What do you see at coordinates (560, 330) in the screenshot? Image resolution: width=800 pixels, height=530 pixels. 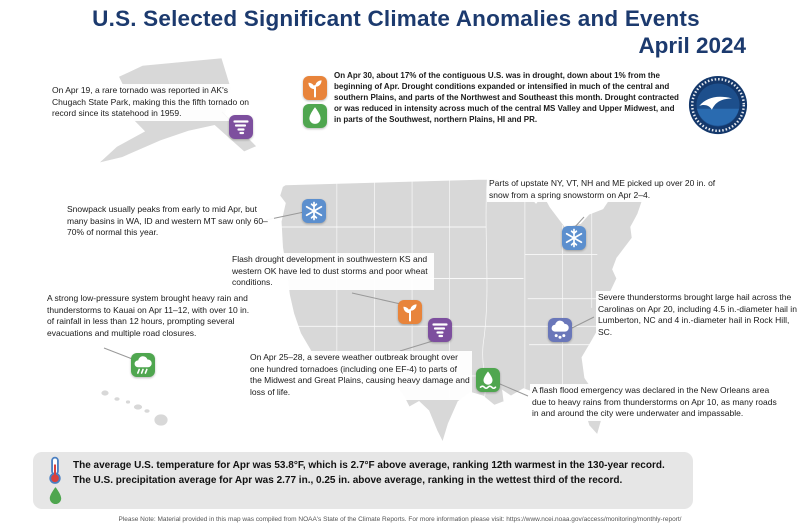 I see `hail-icon` at bounding box center [560, 330].